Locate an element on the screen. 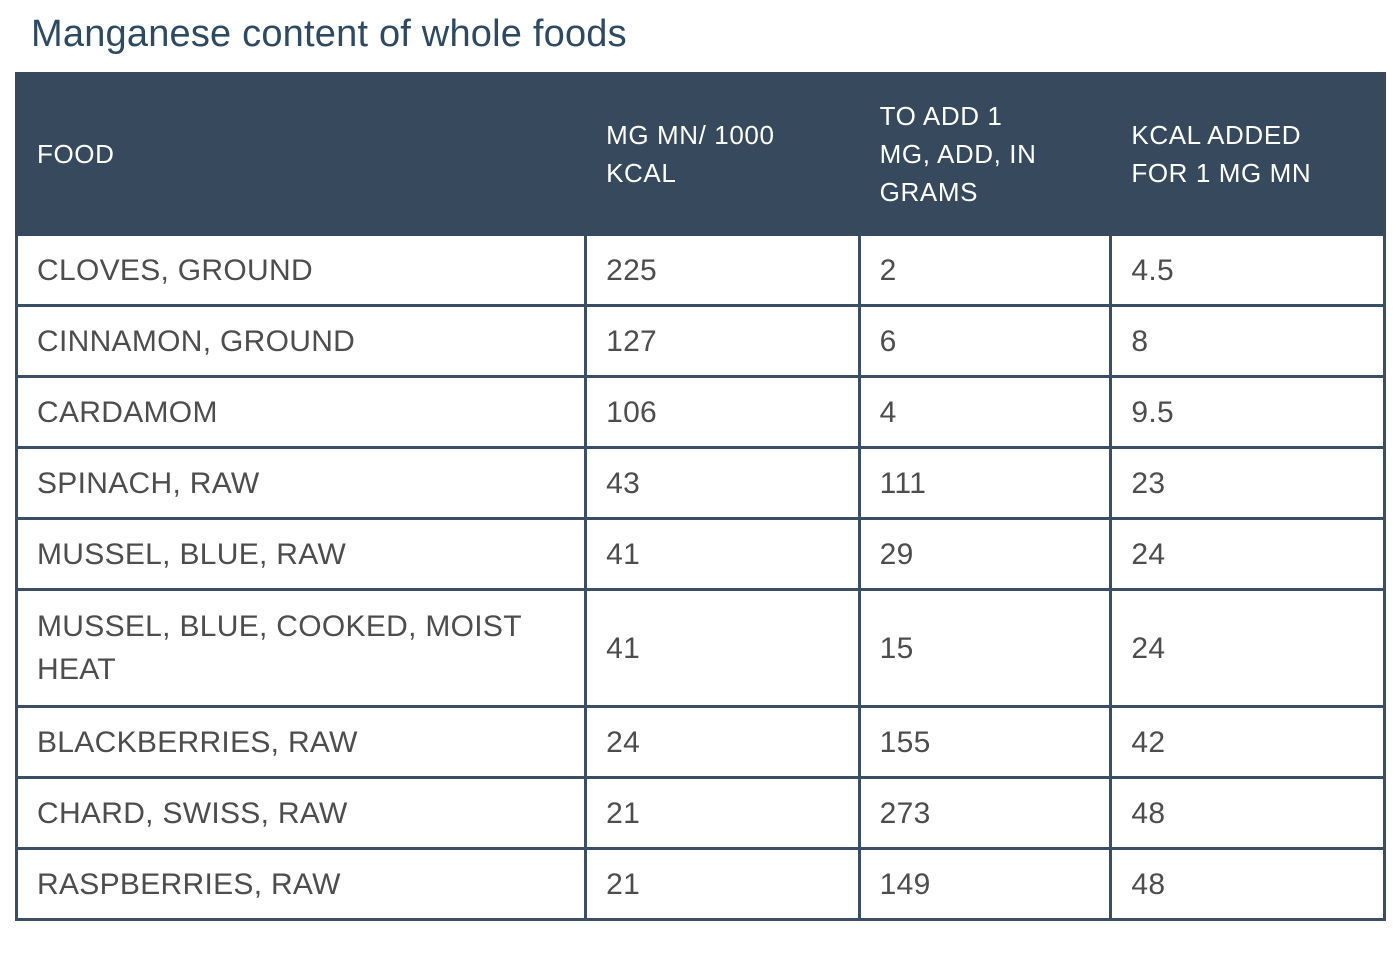 Image resolution: width=1400 pixels, height=970 pixels. cell-mg-mn: 24 is located at coordinates (722, 742).